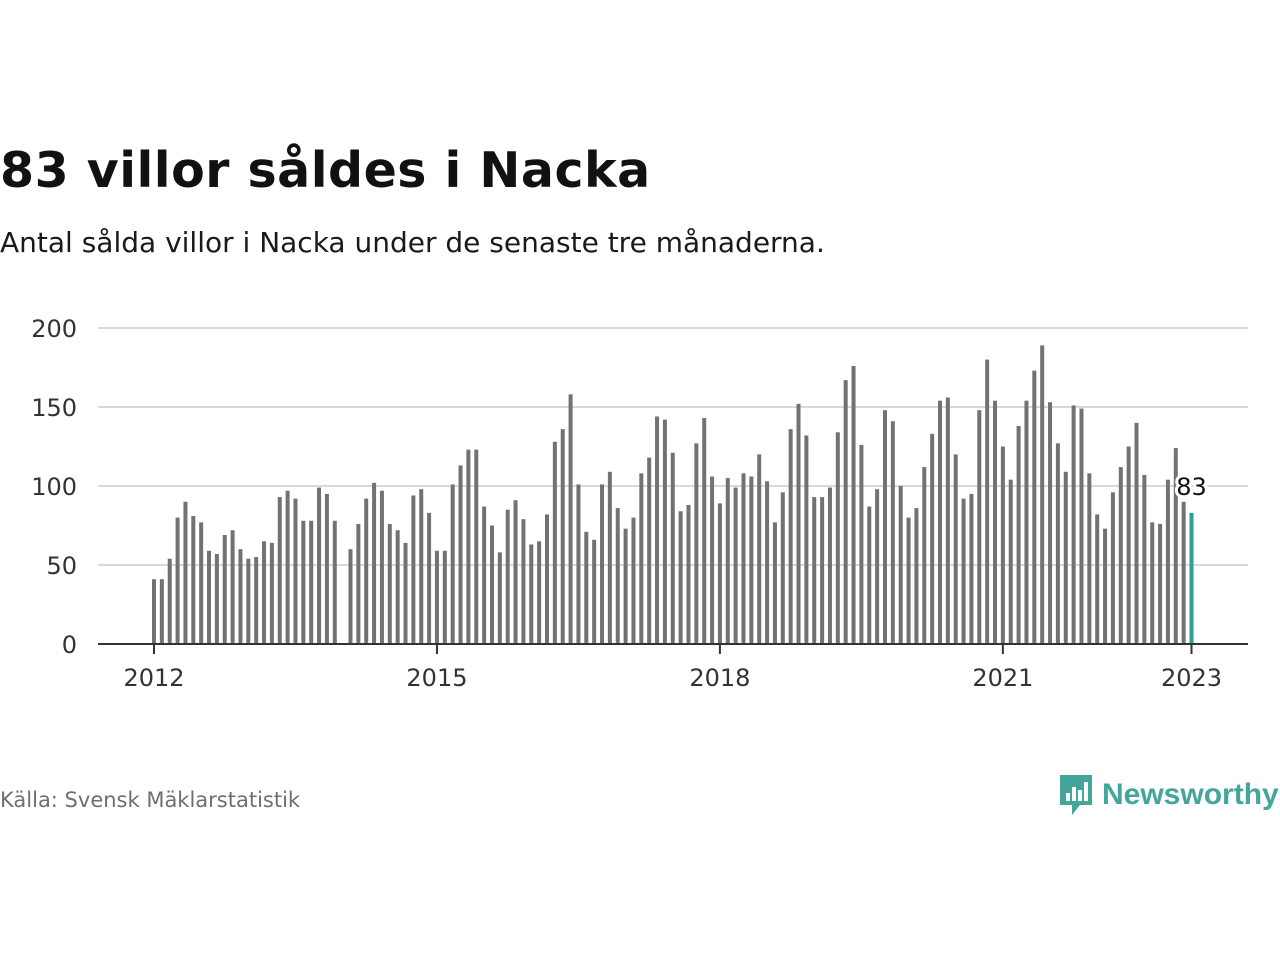  Describe the element at coordinates (1191, 578) in the screenshot. I see `bar-highlight` at that location.